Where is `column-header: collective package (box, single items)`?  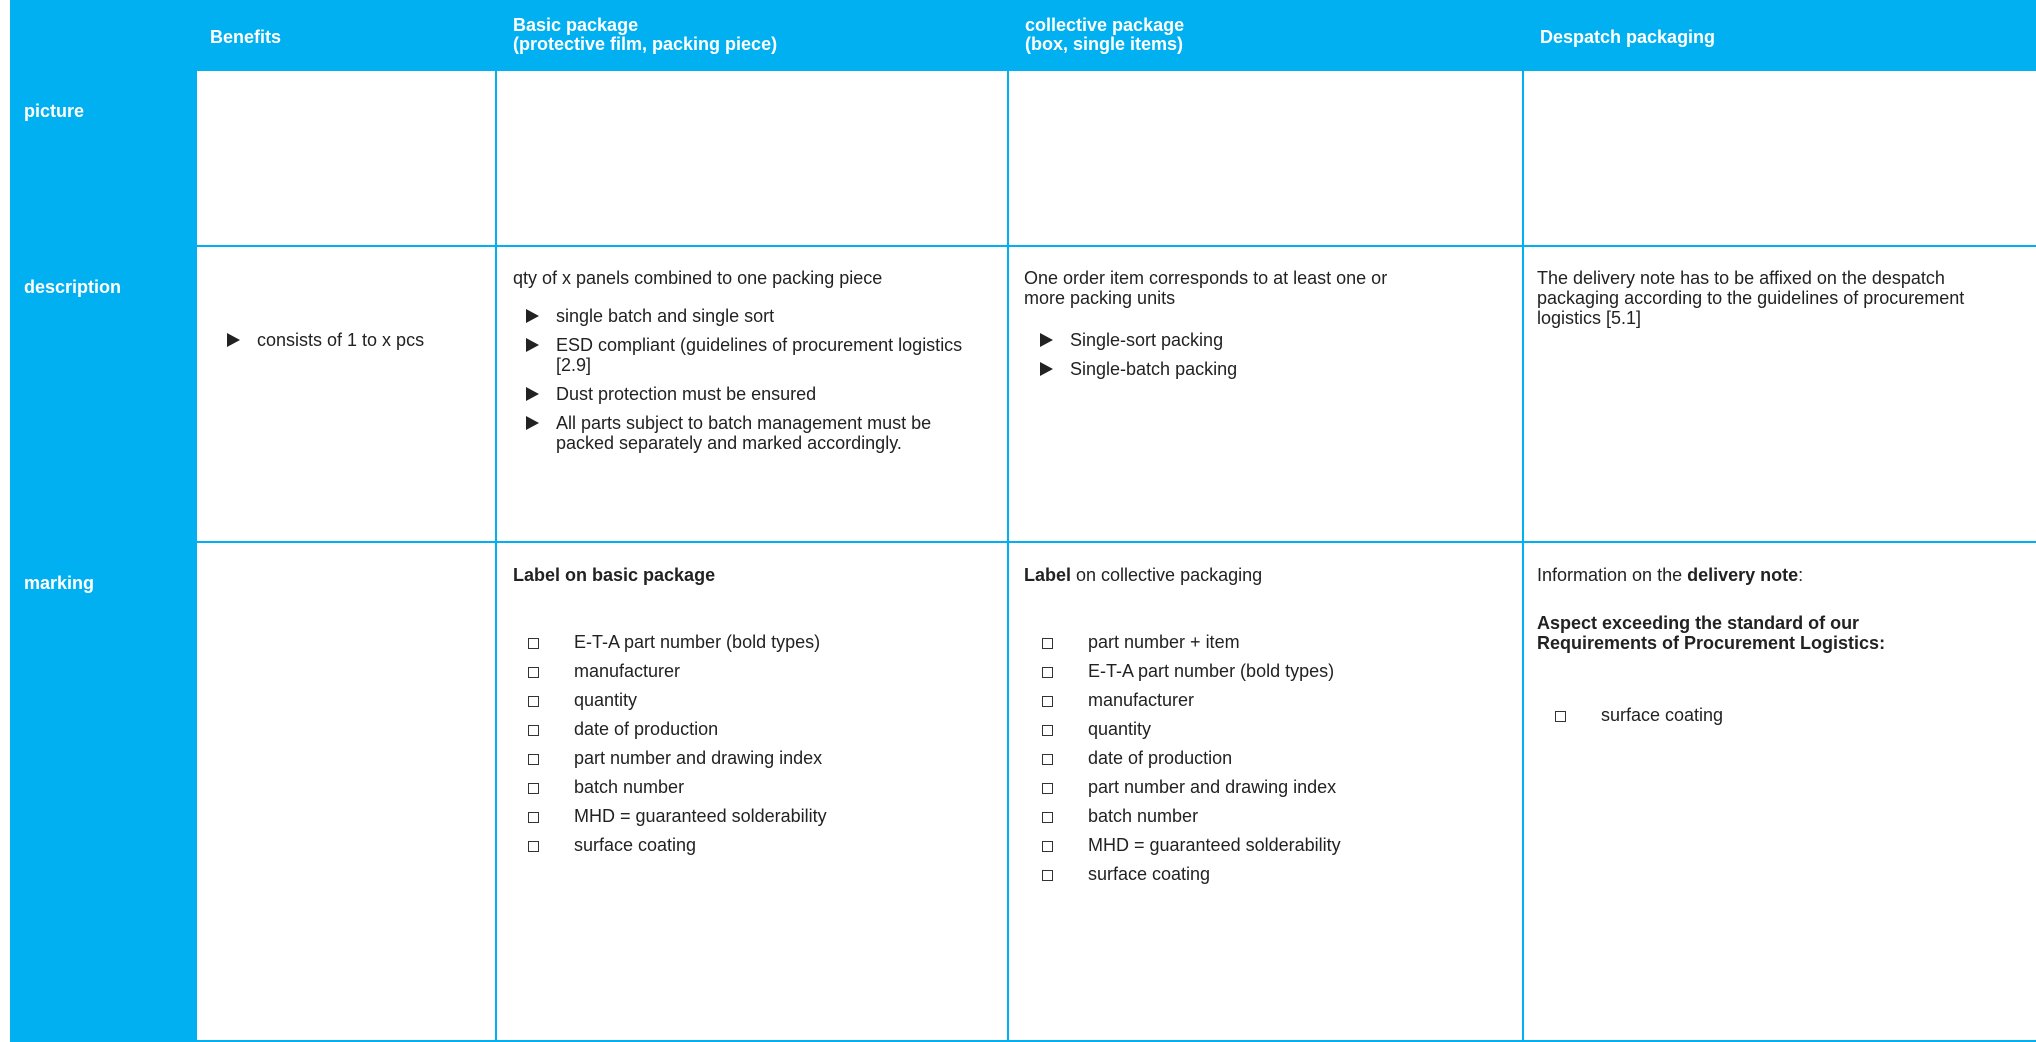 column-header: collective package (box, single items) is located at coordinates (1267, 35).